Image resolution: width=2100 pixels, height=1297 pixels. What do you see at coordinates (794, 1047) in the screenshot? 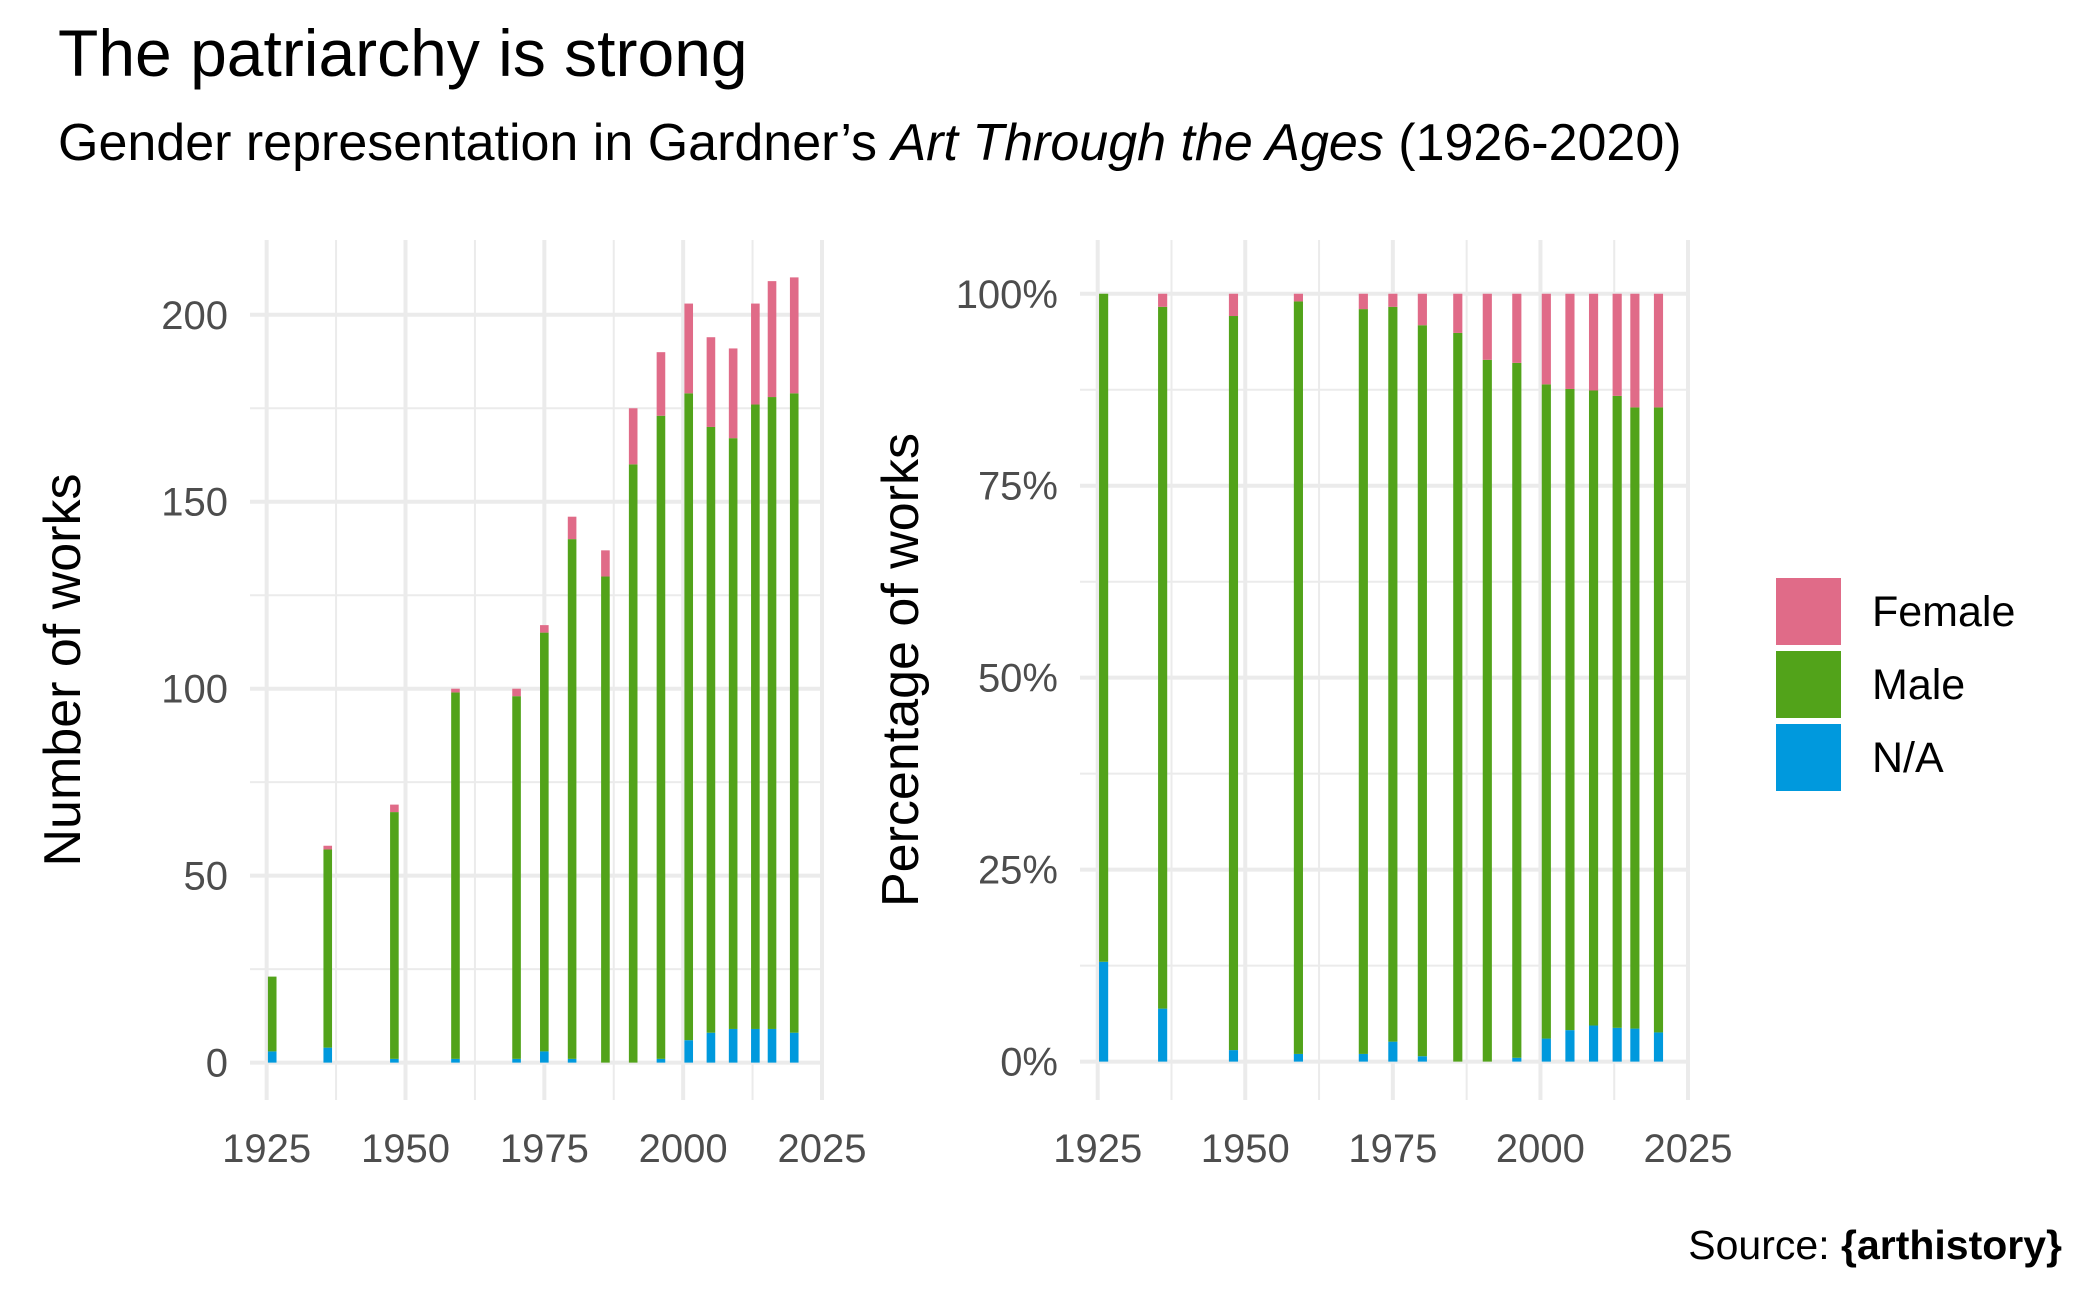
I see `bar-na-2020` at bounding box center [794, 1047].